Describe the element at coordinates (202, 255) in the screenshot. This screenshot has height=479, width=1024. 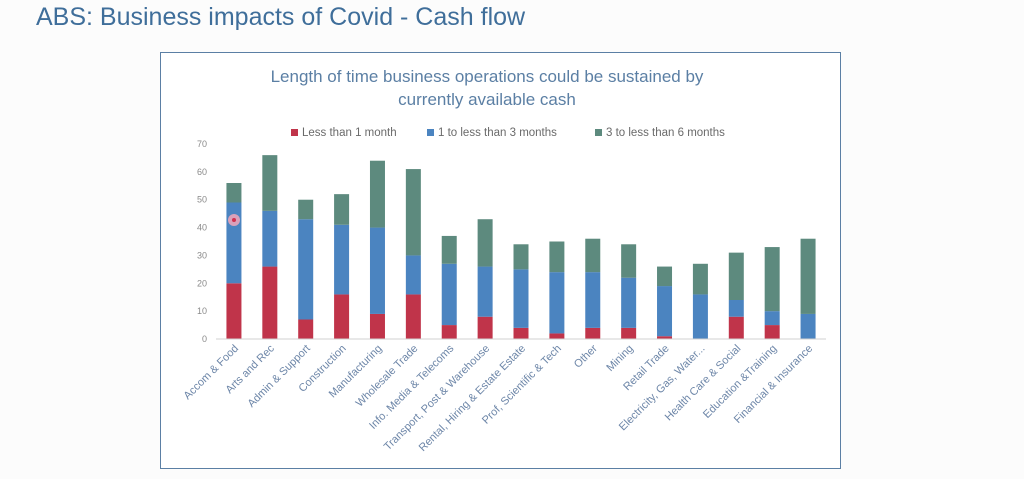
I see `y-tick-label: 30` at that location.